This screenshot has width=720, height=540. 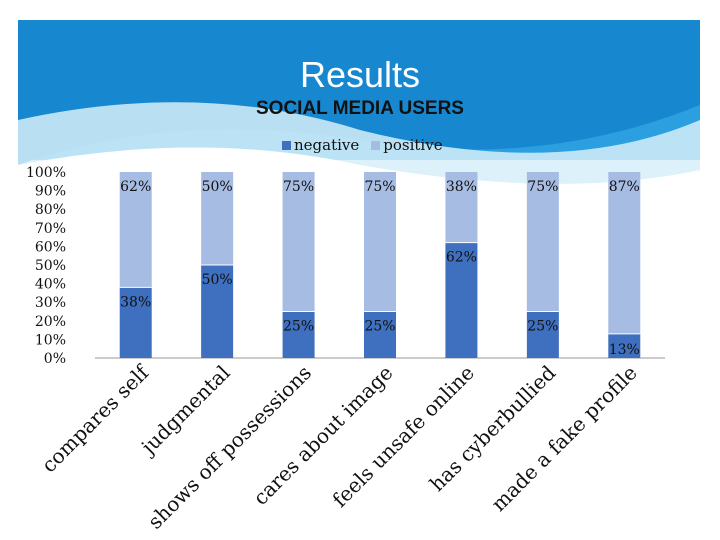 I want to click on data-label-negative: 38%, so click(x=135, y=302).